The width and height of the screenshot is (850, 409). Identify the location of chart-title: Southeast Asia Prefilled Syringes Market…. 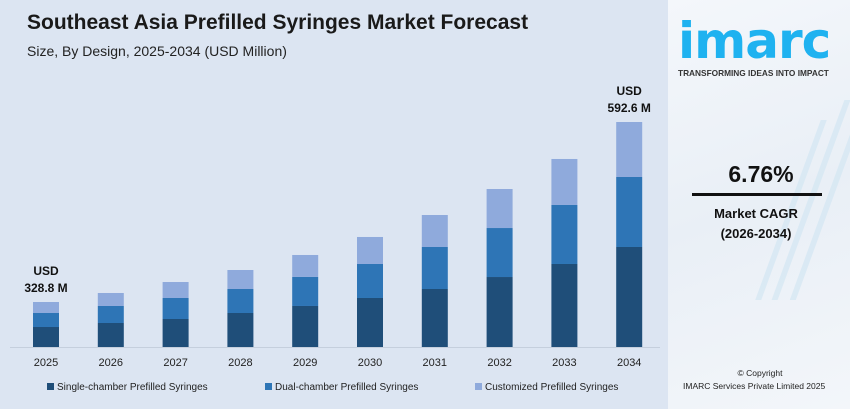
(278, 22).